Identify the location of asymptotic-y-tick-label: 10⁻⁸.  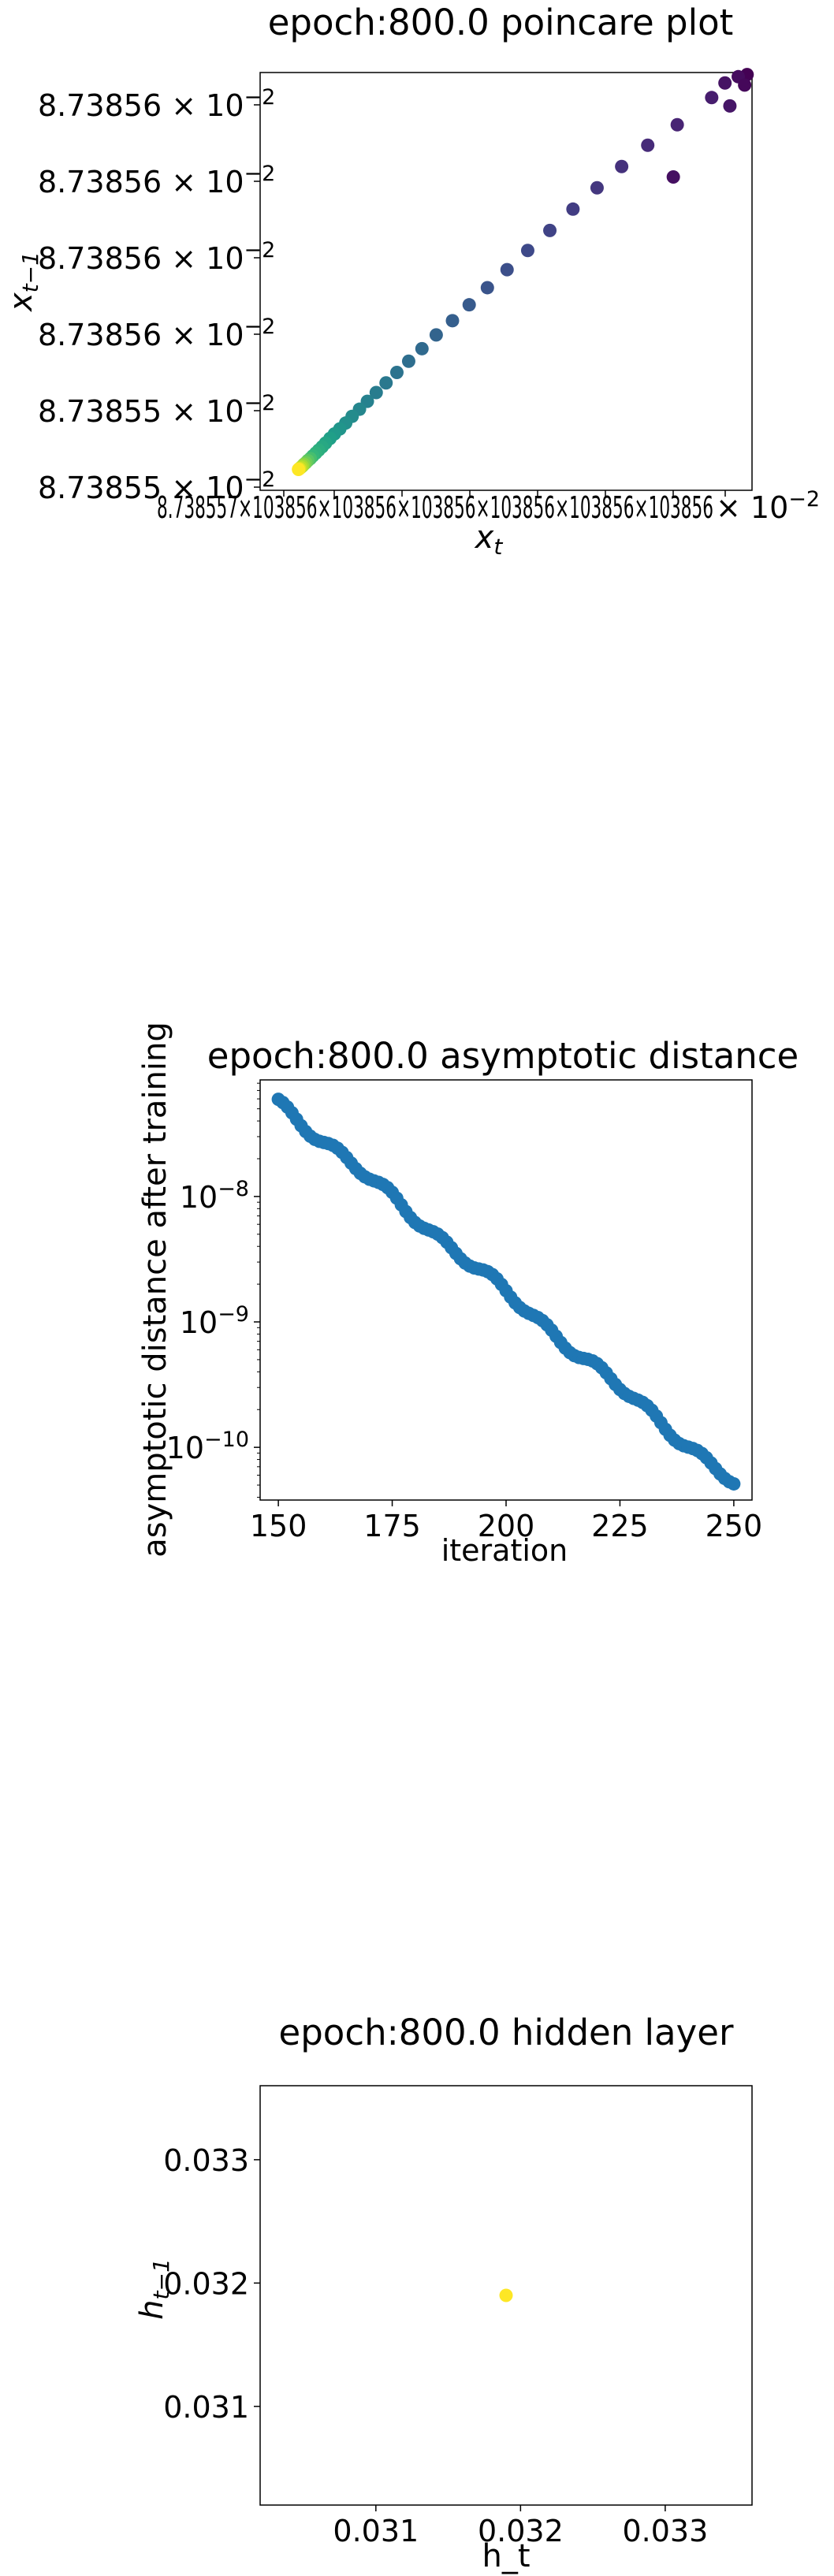
(214, 1196).